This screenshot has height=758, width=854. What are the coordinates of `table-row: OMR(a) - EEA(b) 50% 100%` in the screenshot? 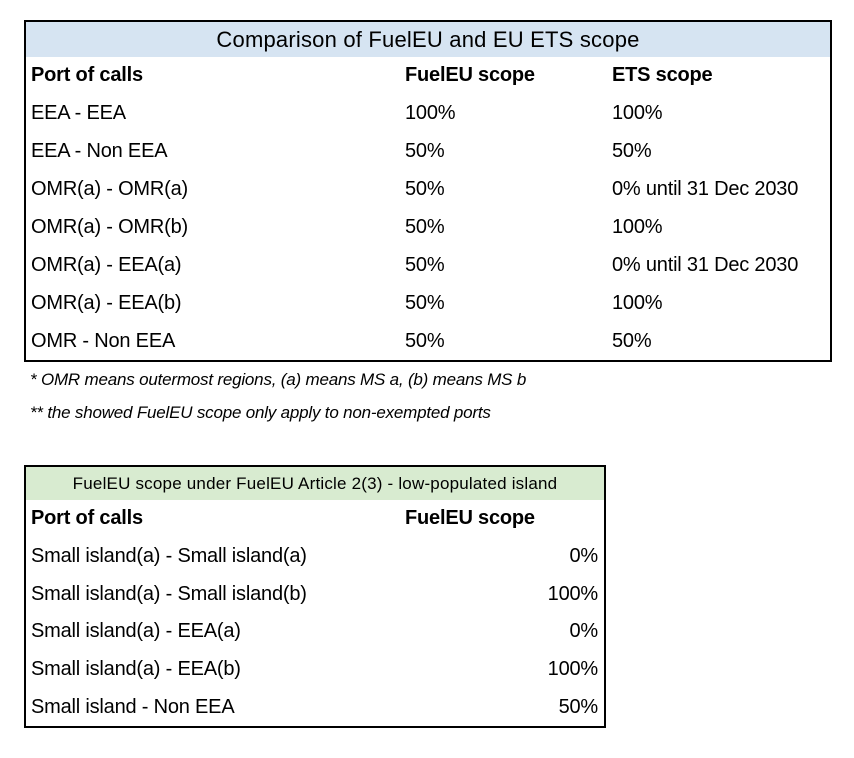 It's located at (428, 303).